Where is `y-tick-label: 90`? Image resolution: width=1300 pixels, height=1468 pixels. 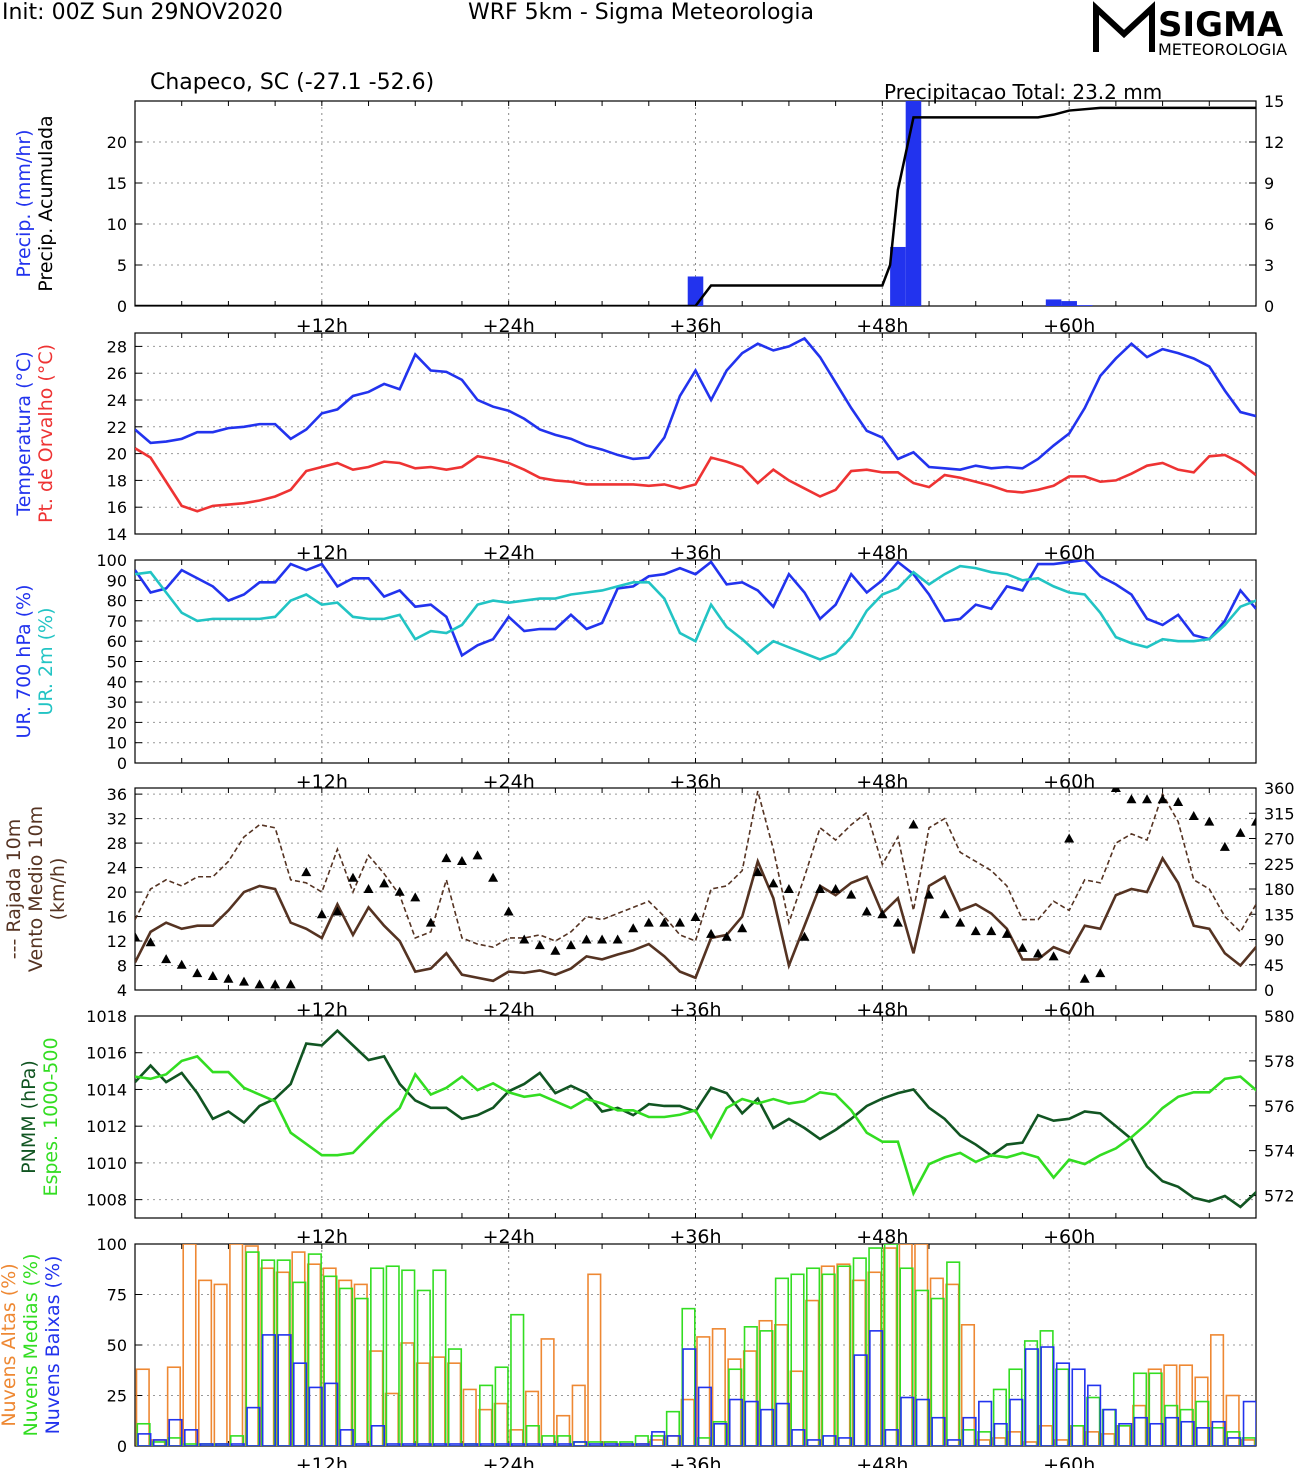 y-tick-label: 90 is located at coordinates (117, 580).